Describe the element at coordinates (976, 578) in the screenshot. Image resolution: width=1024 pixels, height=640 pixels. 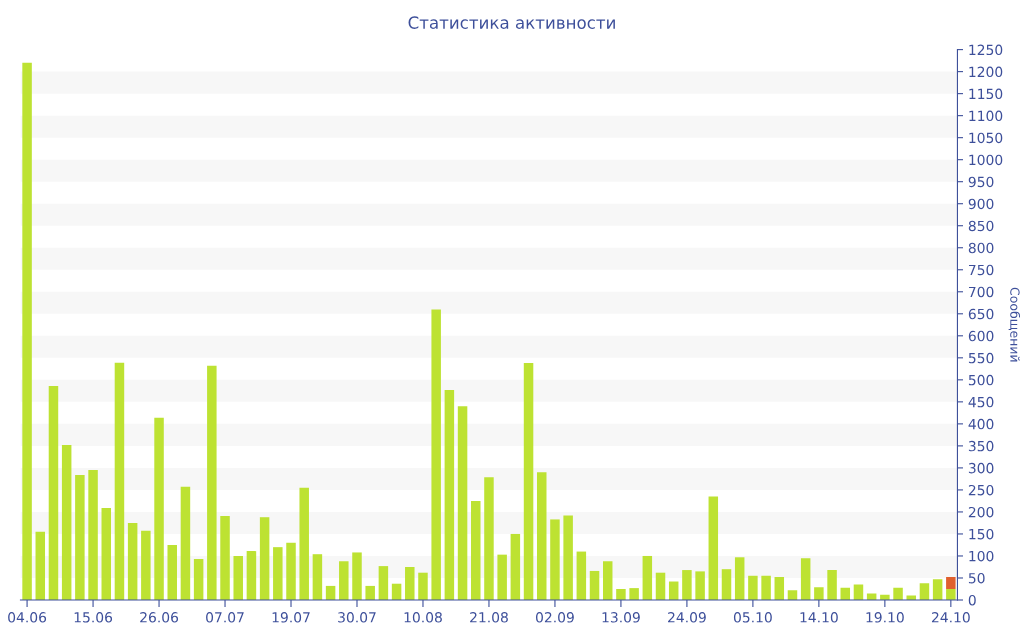
I see `y-tick-label: 50` at that location.